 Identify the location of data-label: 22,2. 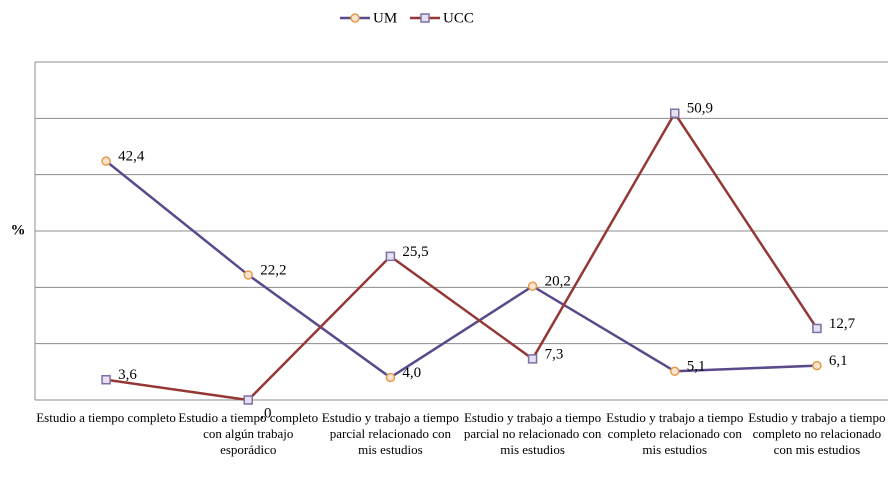
(273, 270).